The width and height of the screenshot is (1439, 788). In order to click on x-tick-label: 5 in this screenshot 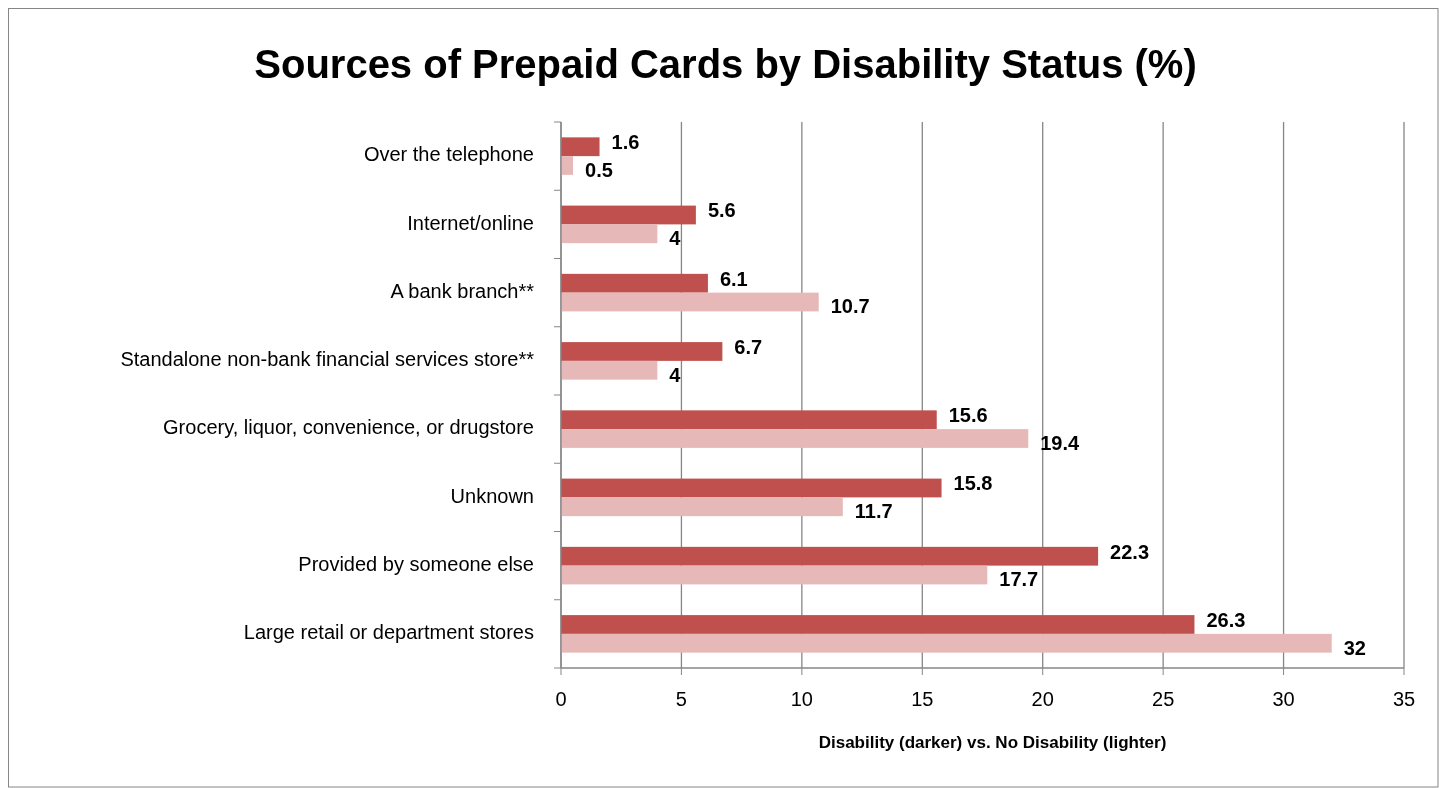, I will do `click(681, 699)`.